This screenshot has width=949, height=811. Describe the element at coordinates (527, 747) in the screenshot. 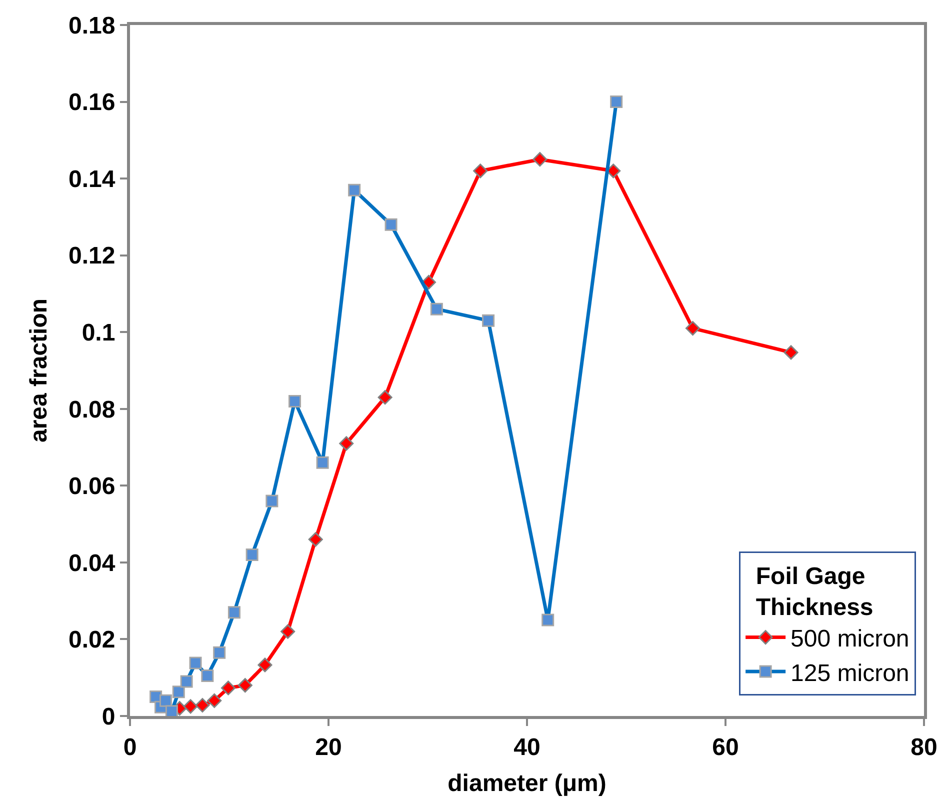

I see `x-tick-label: 40` at that location.